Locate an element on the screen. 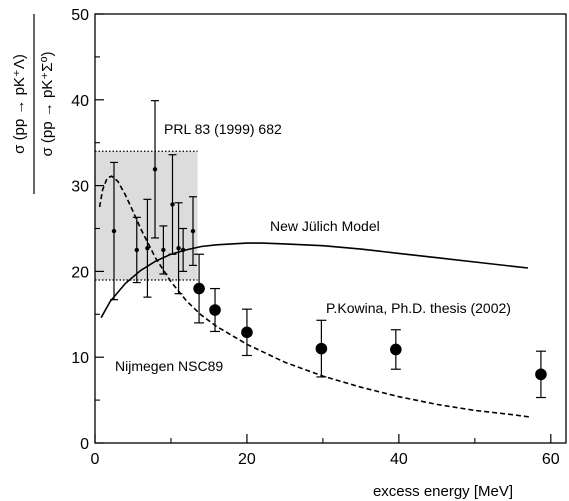  x-tick-label-0: 0 is located at coordinates (95, 459).